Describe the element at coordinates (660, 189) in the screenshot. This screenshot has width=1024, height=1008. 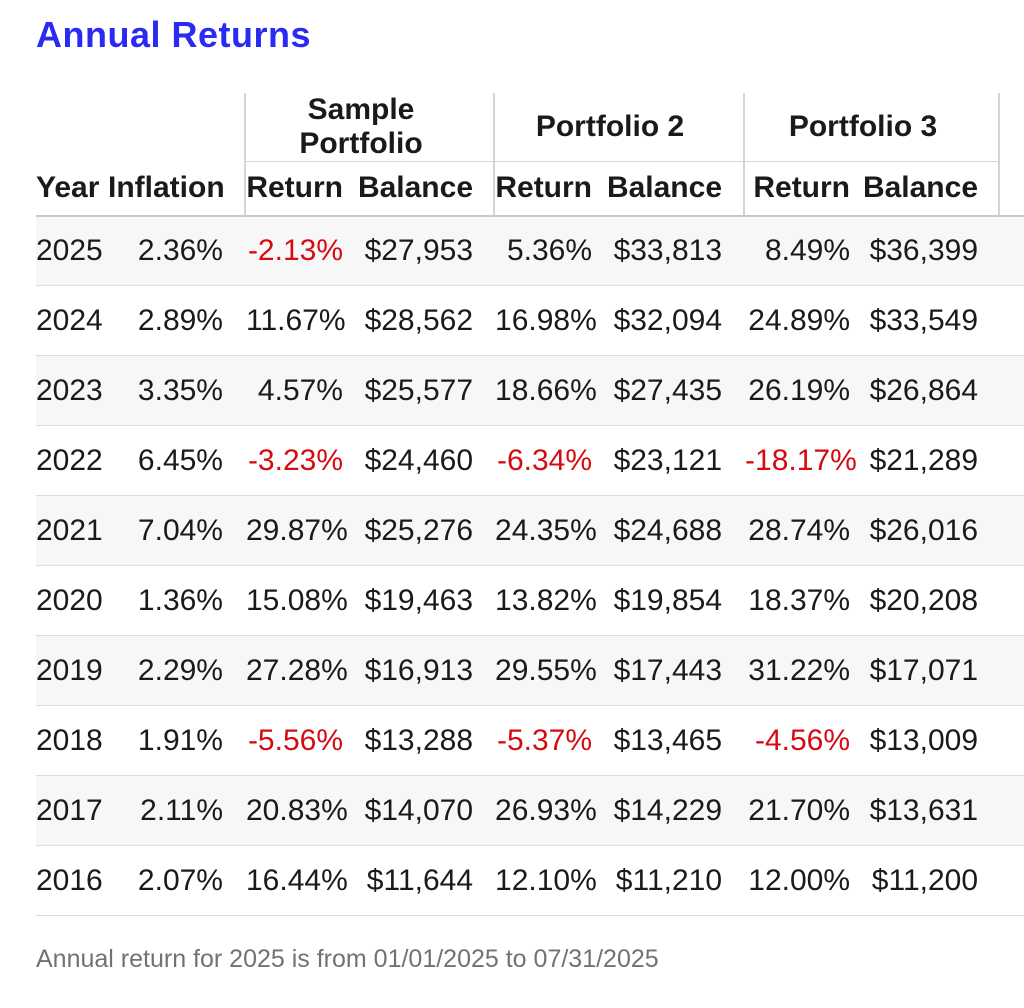
I see `column-header-balance: Balance` at that location.